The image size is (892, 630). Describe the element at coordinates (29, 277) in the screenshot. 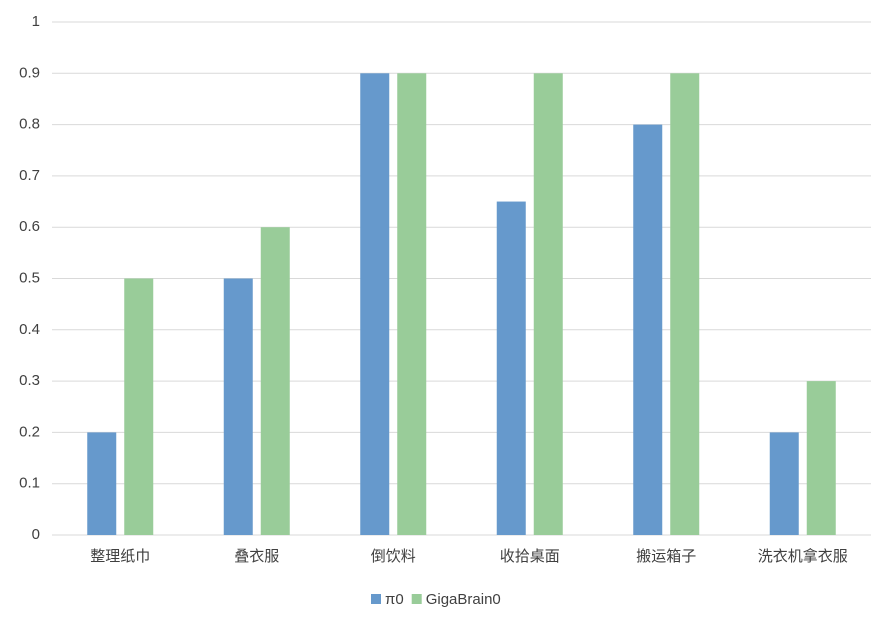

I see `y-tick-label: 0.5` at that location.